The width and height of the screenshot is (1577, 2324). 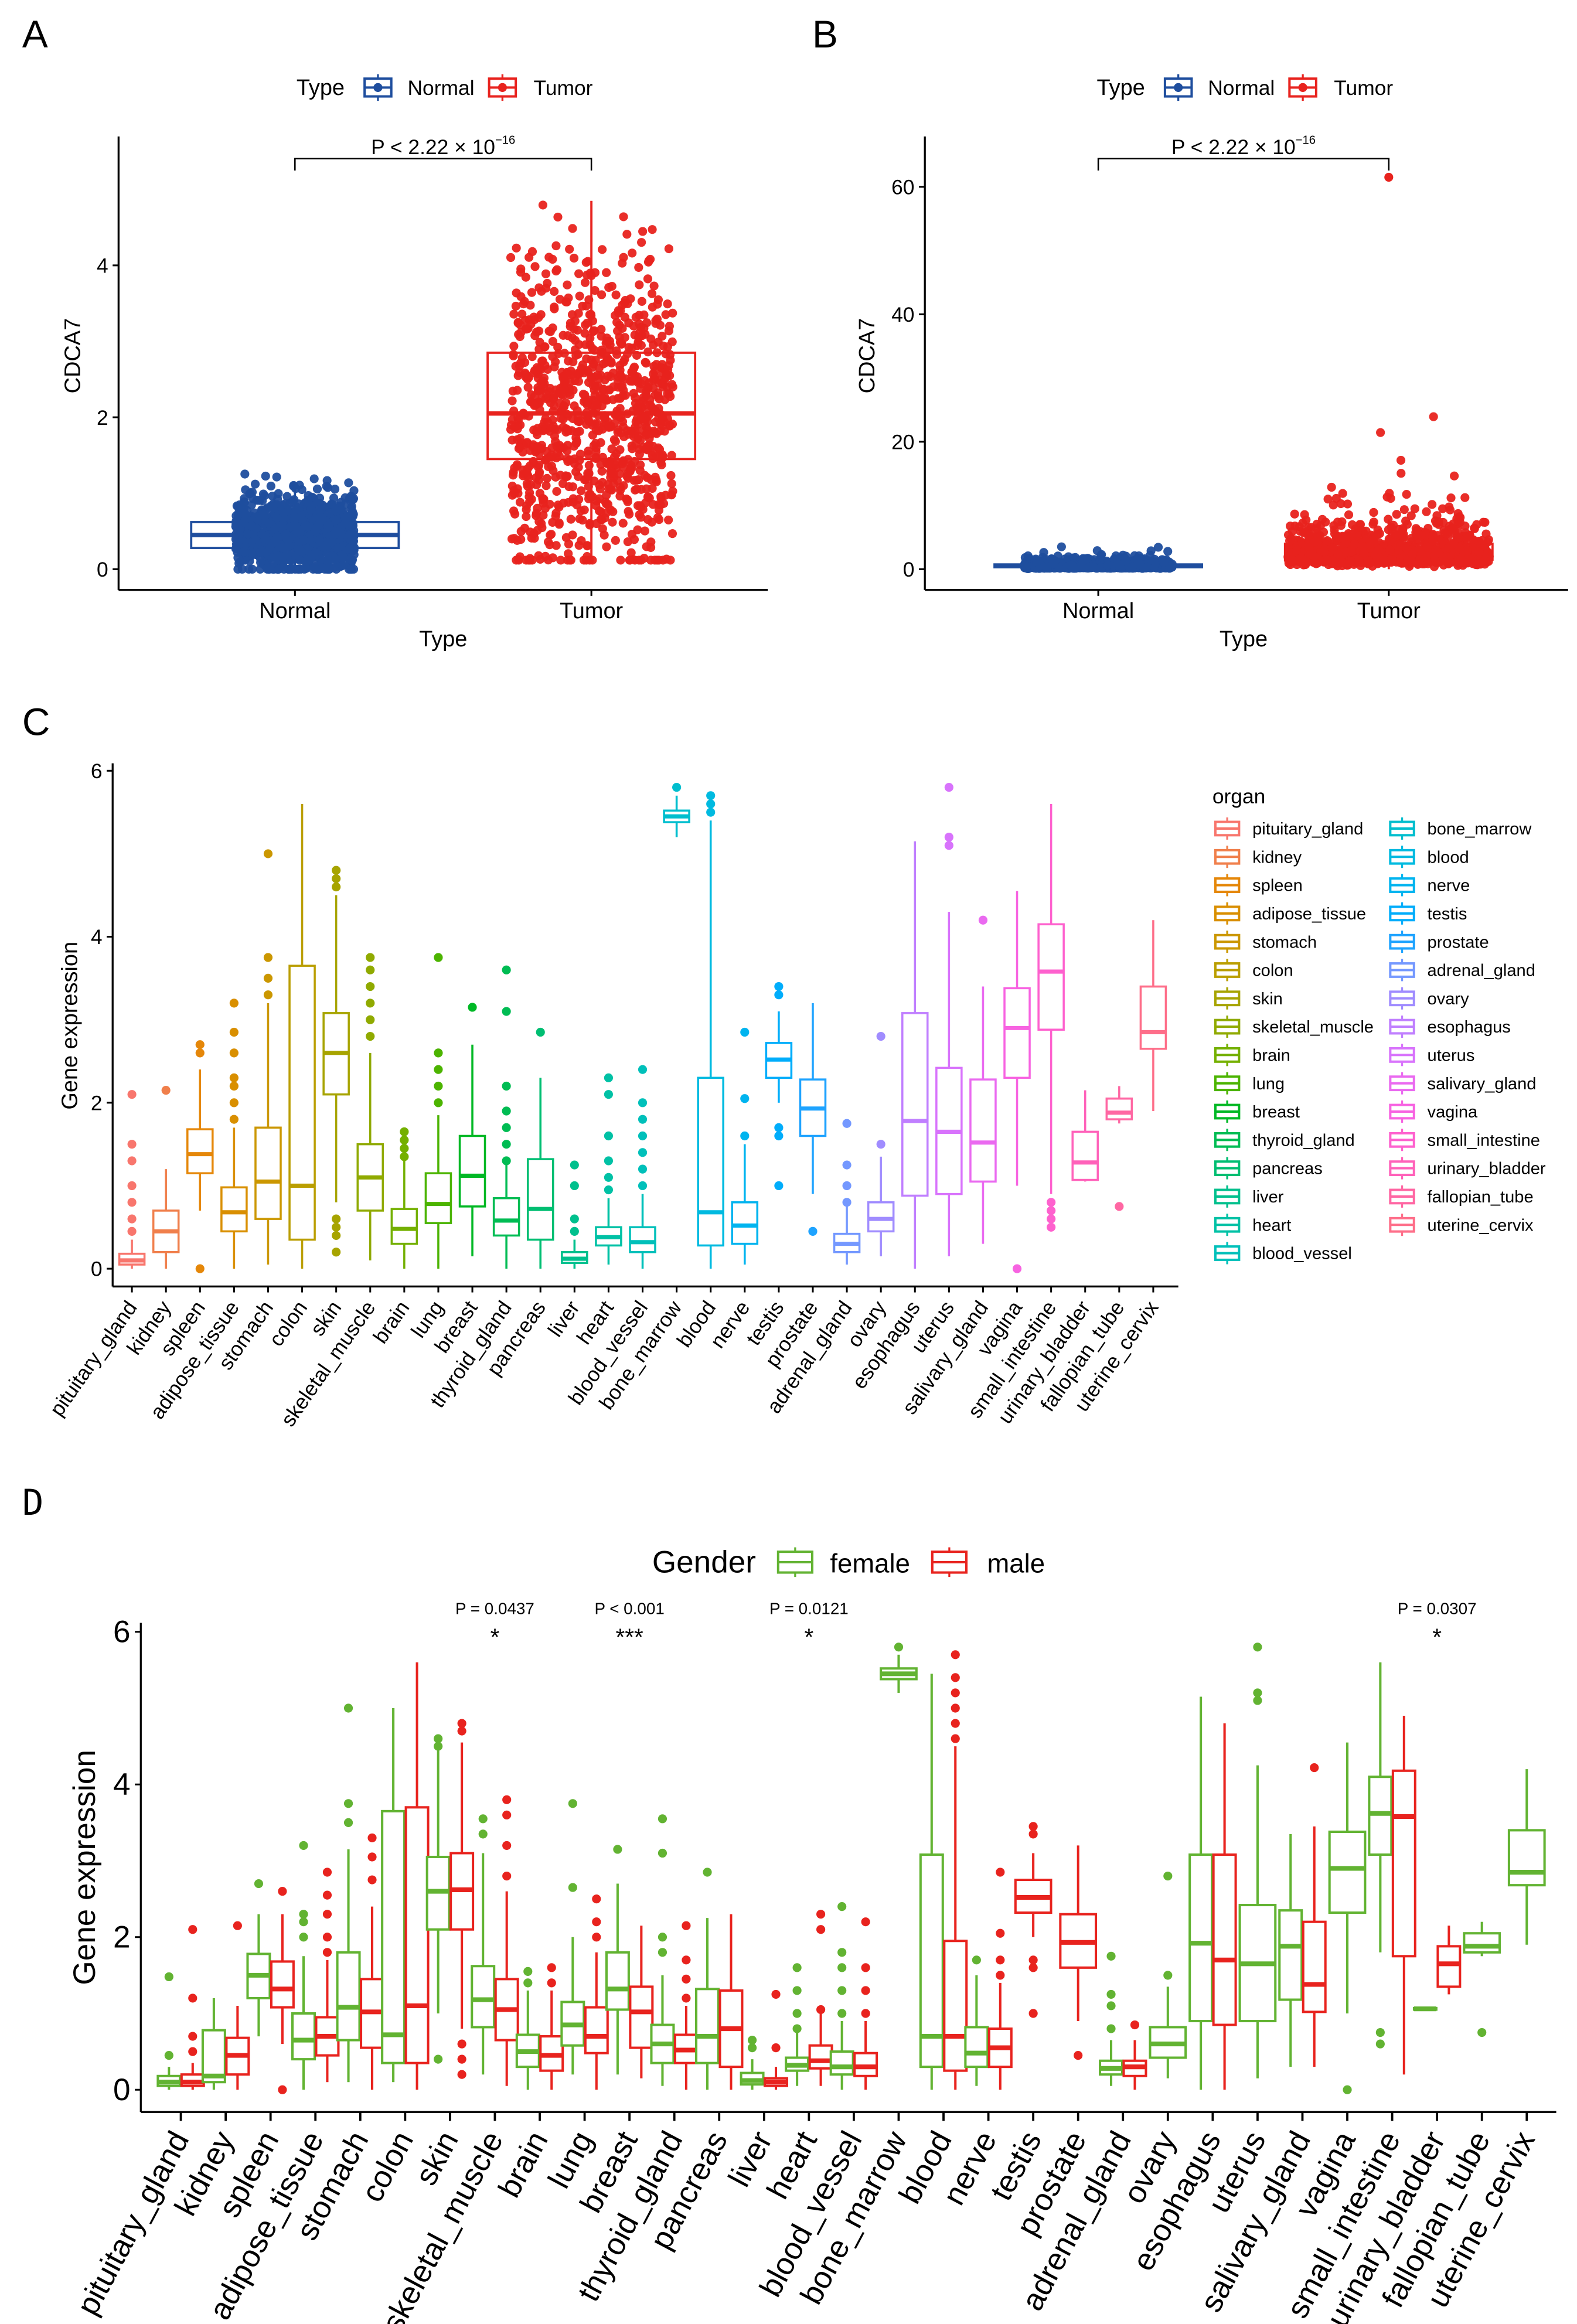 What do you see at coordinates (336, 1061) in the screenshot?
I see `box-skin` at bounding box center [336, 1061].